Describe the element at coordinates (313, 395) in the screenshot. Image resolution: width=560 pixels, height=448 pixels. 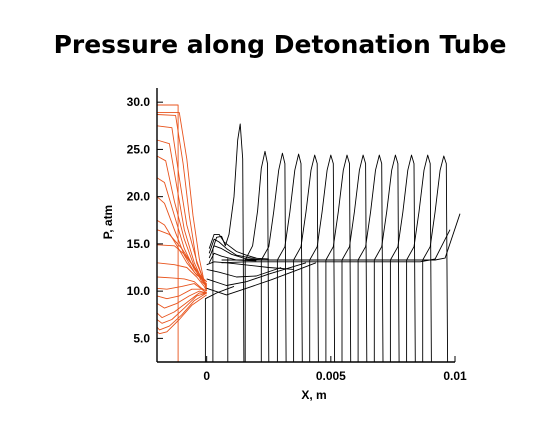
I see `x-axis-label: X, m` at that location.